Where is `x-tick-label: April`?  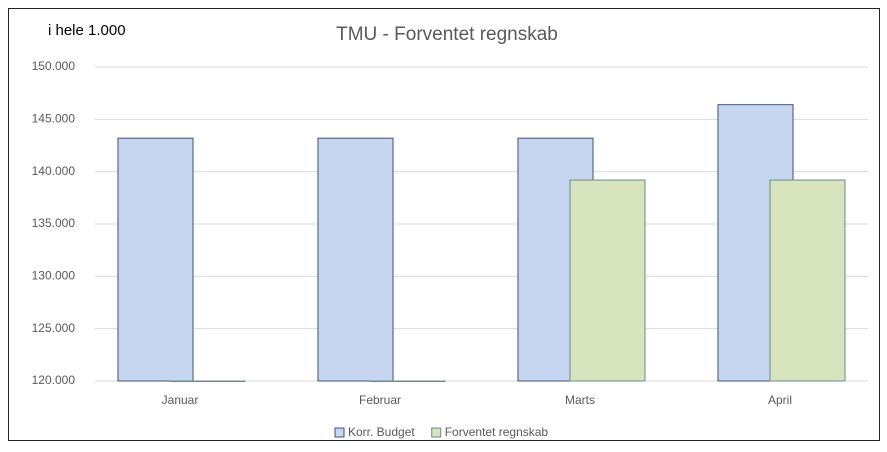 x-tick-label: April is located at coordinates (780, 400).